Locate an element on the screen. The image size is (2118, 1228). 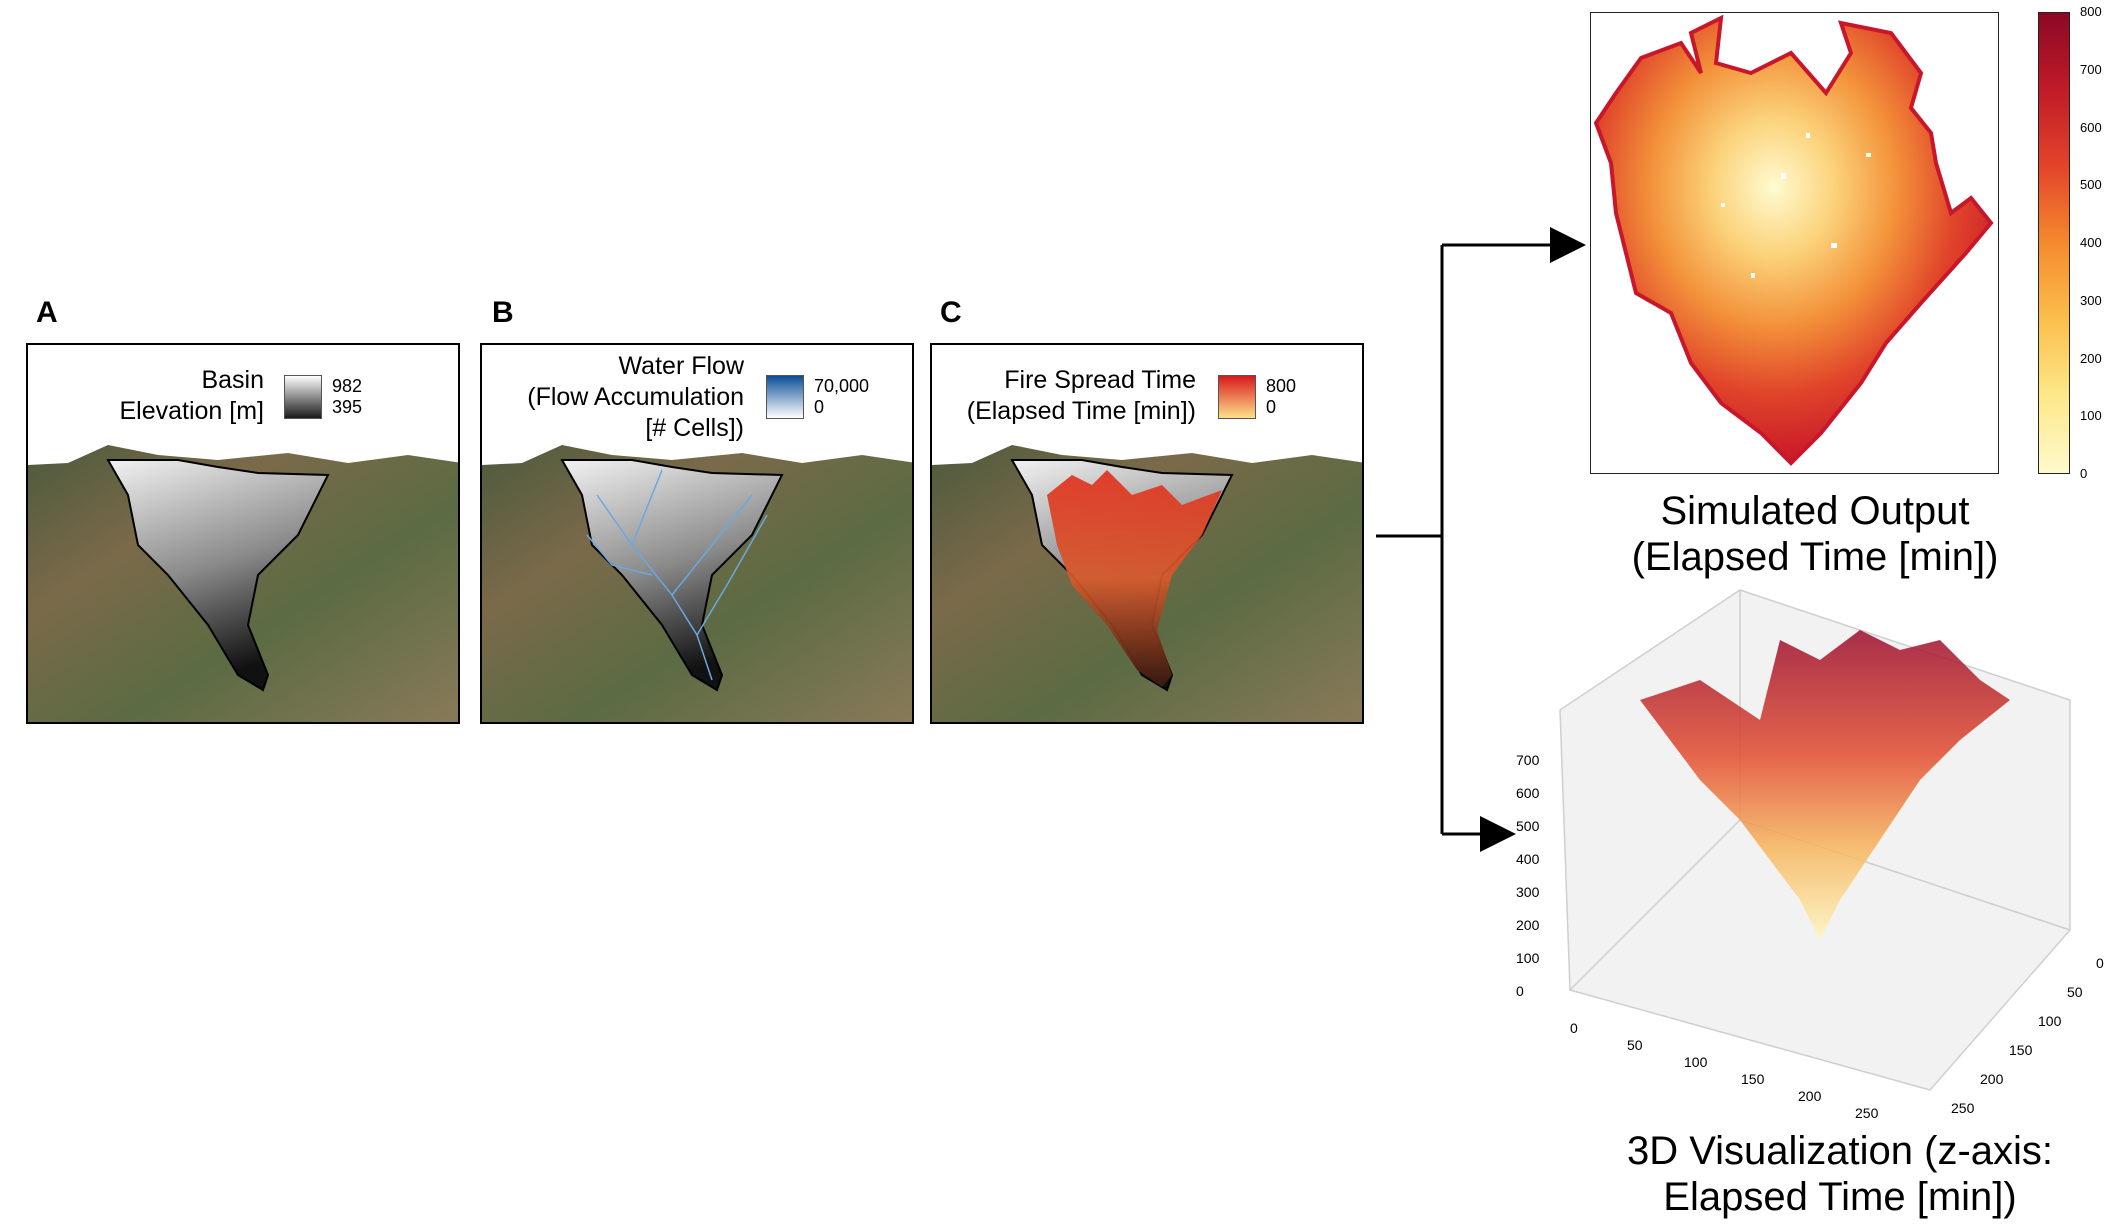
z-tick-label: 500 is located at coordinates (1528, 826).